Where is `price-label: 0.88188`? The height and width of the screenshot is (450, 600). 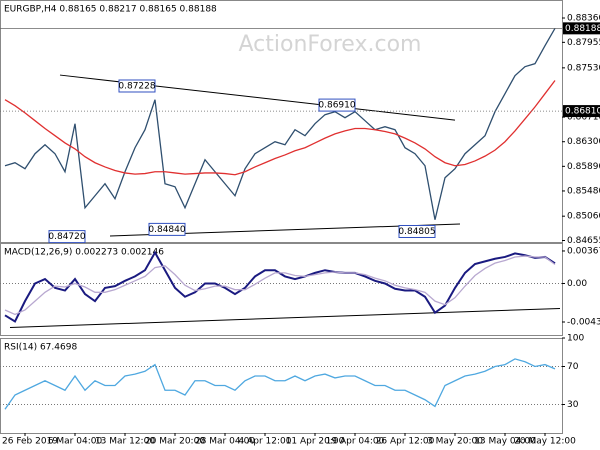
price-label: 0.88188 is located at coordinates (582, 29).